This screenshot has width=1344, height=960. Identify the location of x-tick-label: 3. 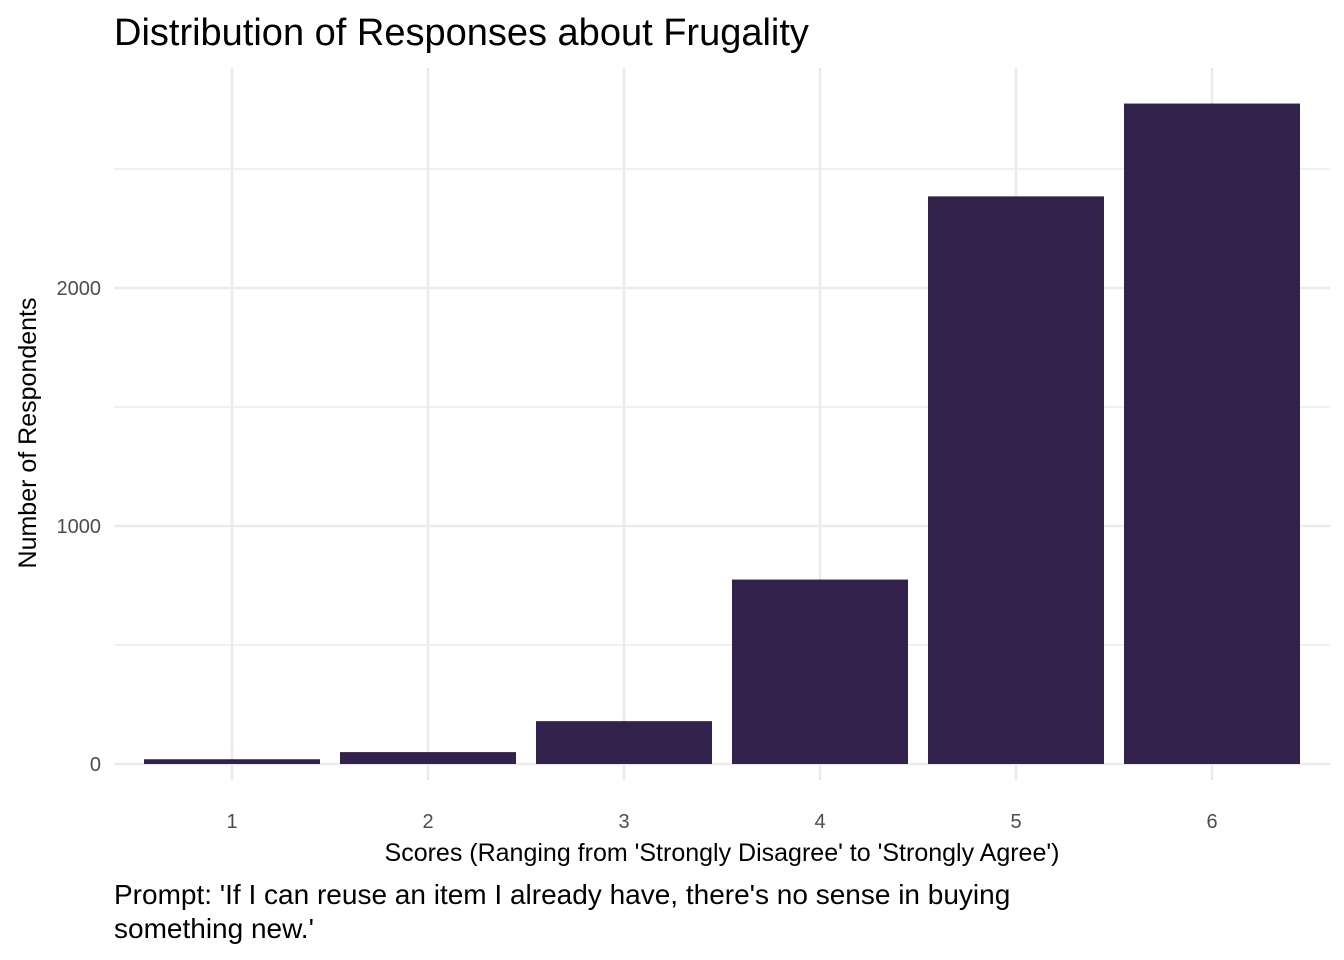
(623, 822).